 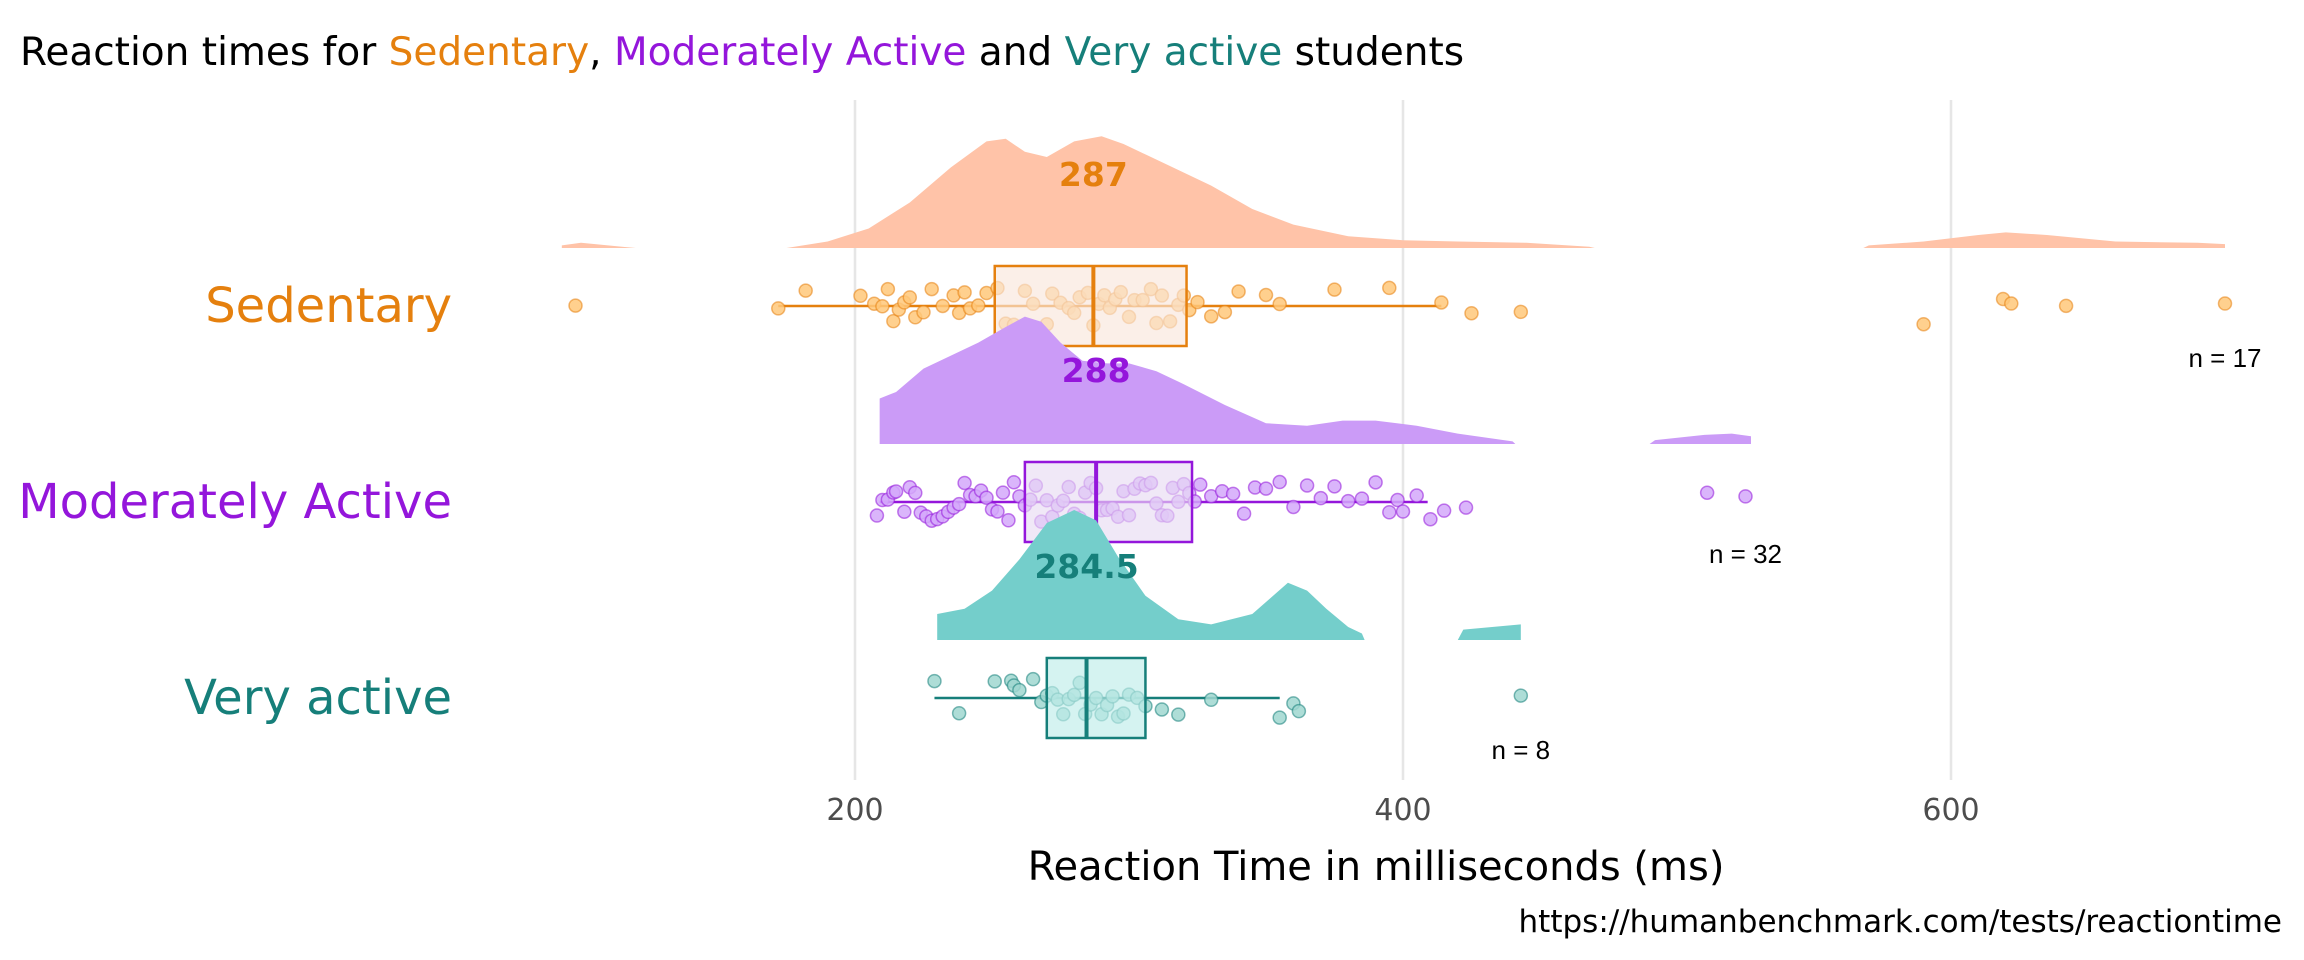 I want to click on n-label-moderately-active: n = 32, so click(x=1745, y=554).